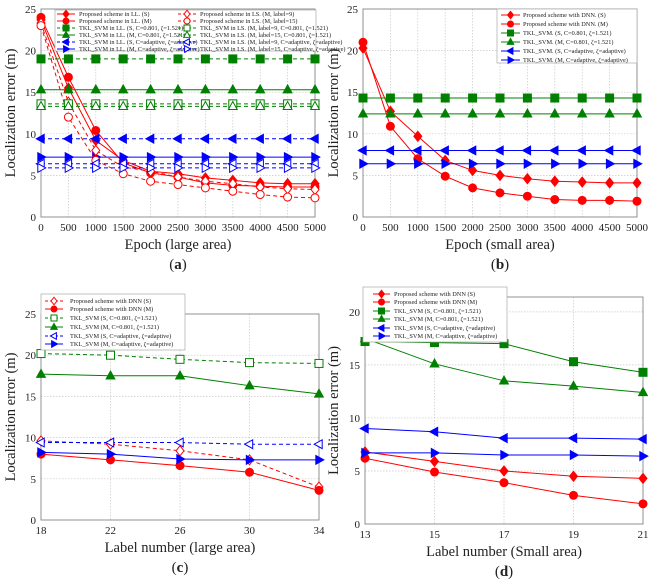 This screenshot has height=585, width=657. What do you see at coordinates (103, 14) in the screenshot?
I see `legend-entry: Proposed scheme in LL. (S)` at bounding box center [103, 14].